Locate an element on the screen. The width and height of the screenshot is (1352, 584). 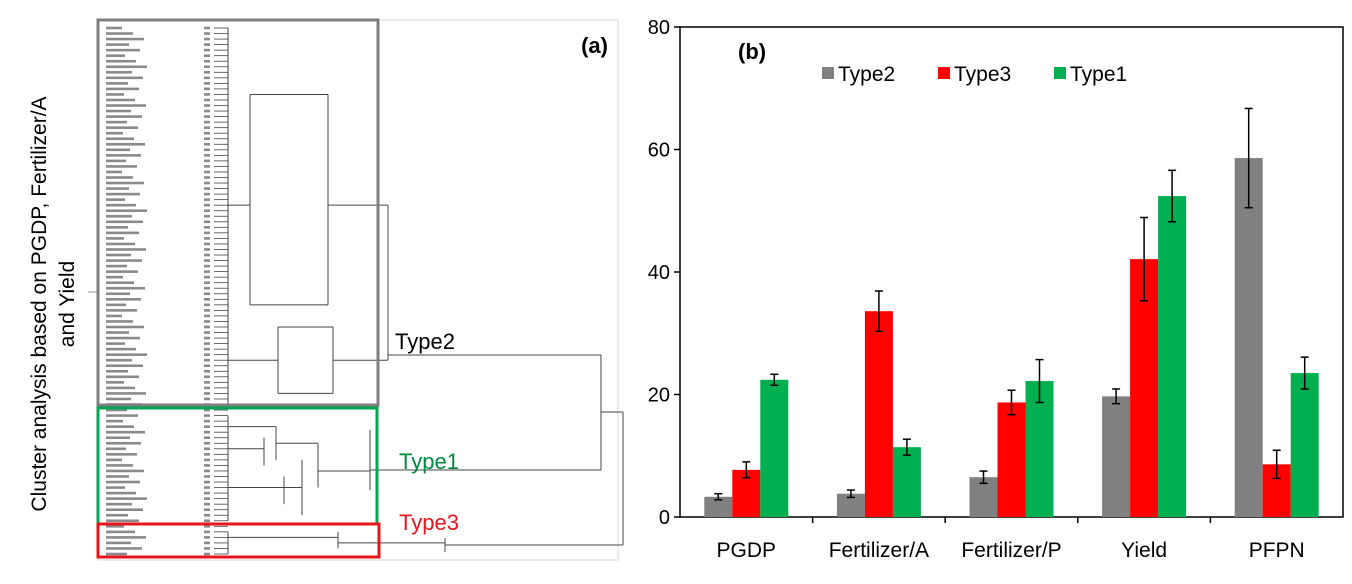
dendrogram-leaf-labels is located at coordinates (158, 291).